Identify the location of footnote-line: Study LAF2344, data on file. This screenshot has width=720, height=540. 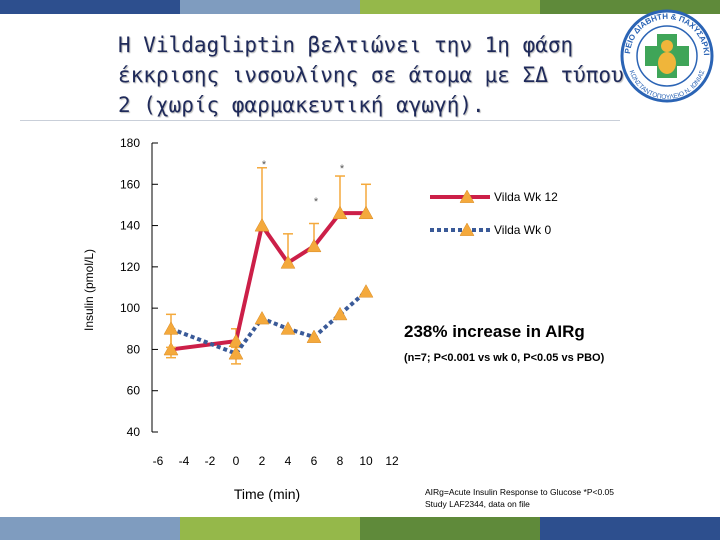
(477, 504).